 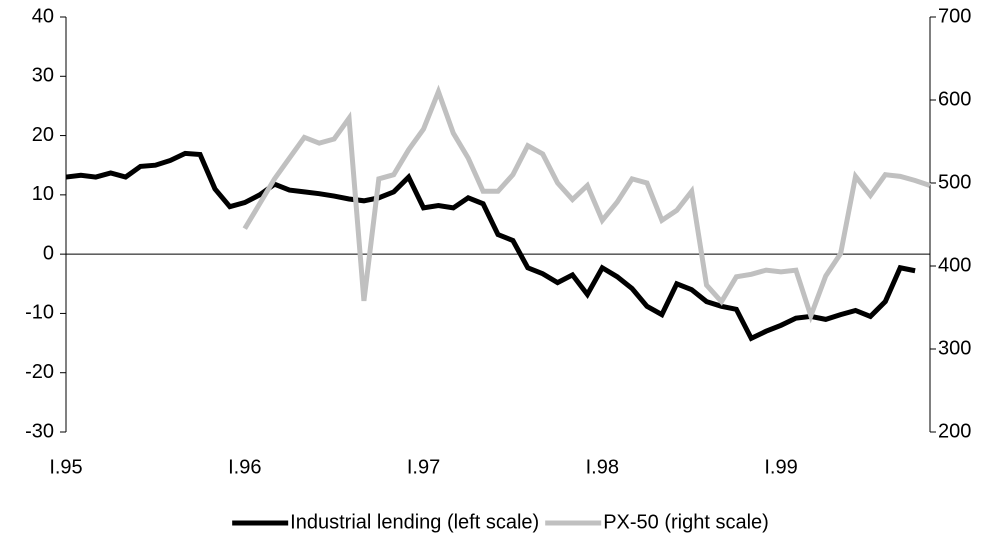 What do you see at coordinates (65, 467) in the screenshot?
I see `x-tick-label: I.95` at bounding box center [65, 467].